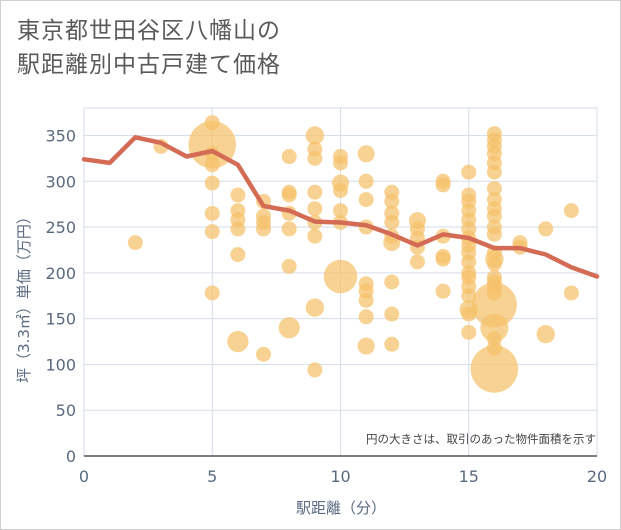  Describe the element at coordinates (60, 273) in the screenshot. I see `y-tick-label: 200` at that location.